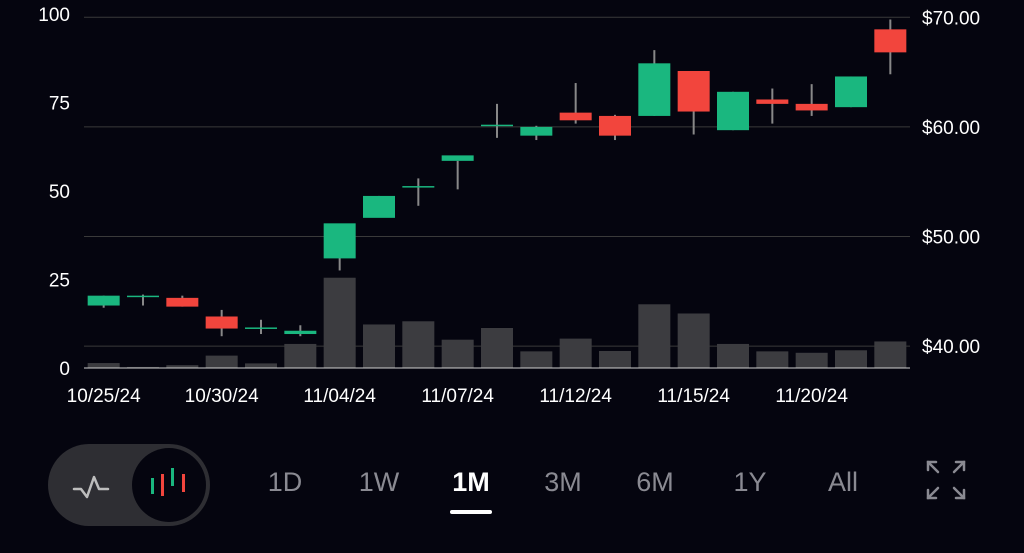 This screenshot has height=553, width=1024. Describe the element at coordinates (285, 482) in the screenshot. I see `range-1d-button: 1D` at that location.